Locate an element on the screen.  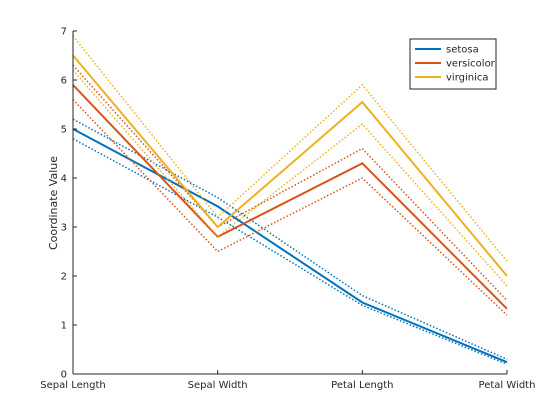
y-axis-title: Coordinate Value is located at coordinates (53, 203).